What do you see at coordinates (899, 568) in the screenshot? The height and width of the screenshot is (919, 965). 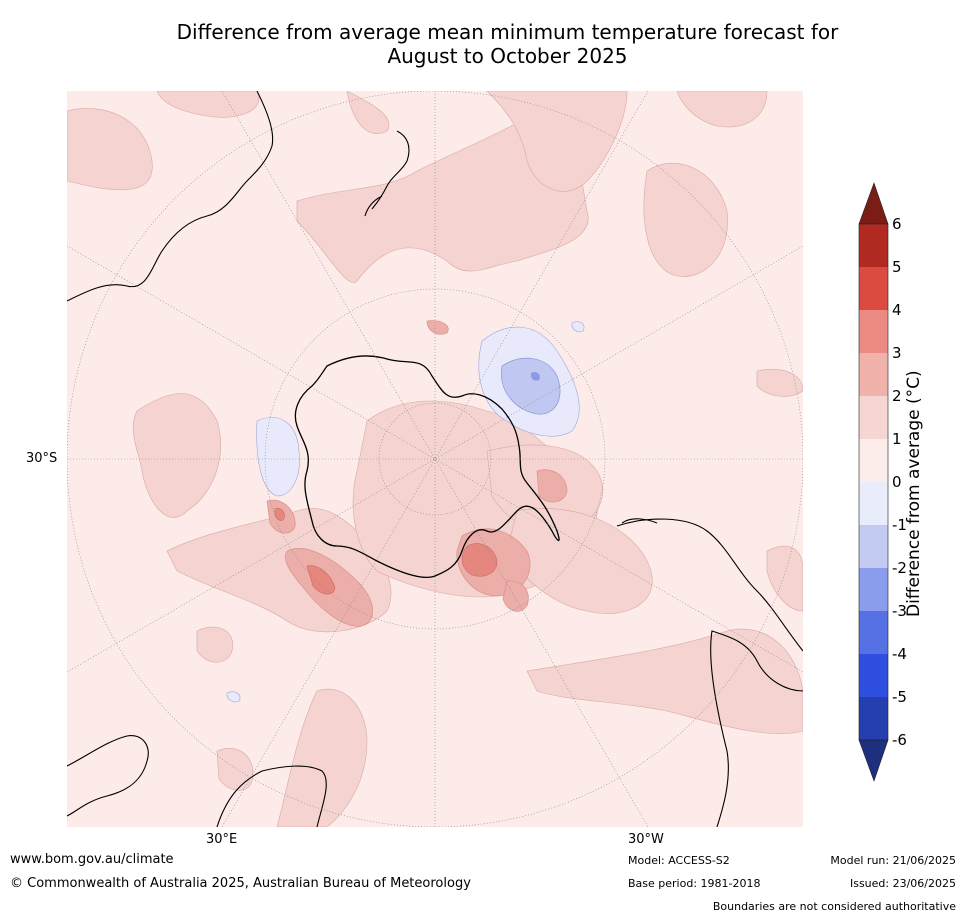 I see `colorbar-tick: -2` at bounding box center [899, 568].